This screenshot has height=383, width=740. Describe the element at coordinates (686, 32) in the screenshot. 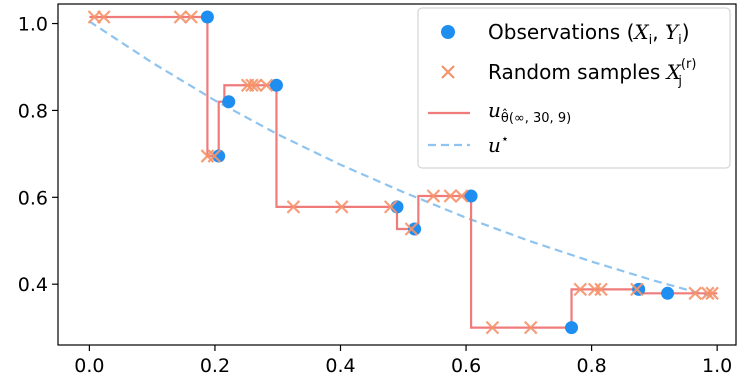

I see `legend-observations-suffix: )` at that location.